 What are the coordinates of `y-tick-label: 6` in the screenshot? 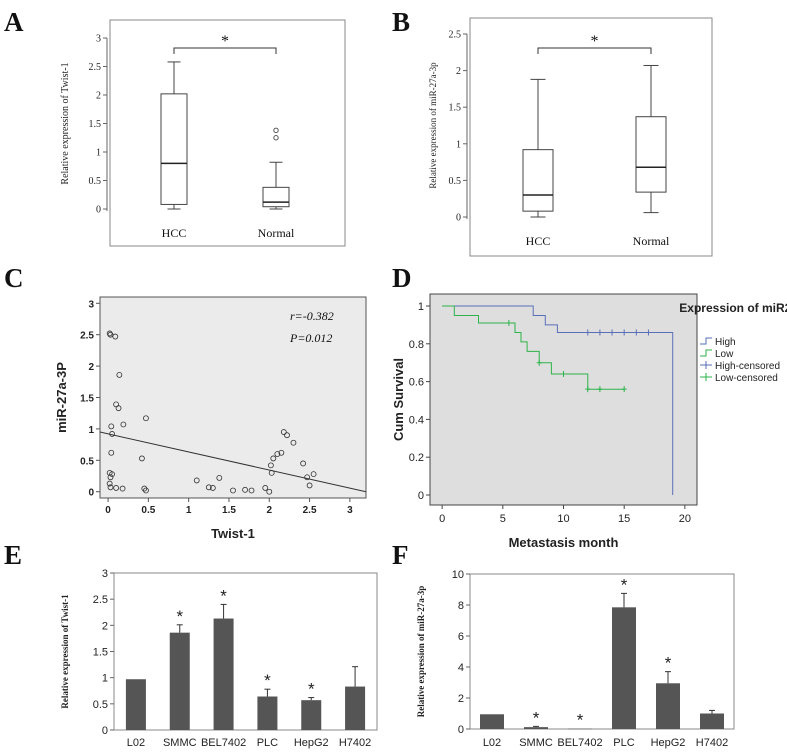 It's located at (461, 637).